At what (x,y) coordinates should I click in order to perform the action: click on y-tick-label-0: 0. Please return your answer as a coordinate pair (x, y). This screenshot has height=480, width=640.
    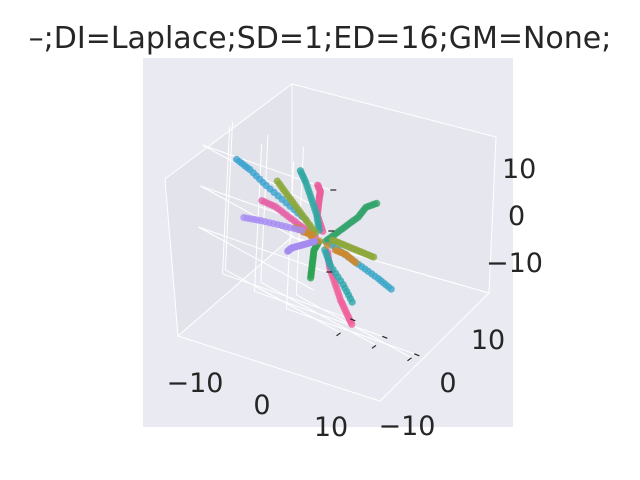
    Looking at the image, I should click on (447, 383).